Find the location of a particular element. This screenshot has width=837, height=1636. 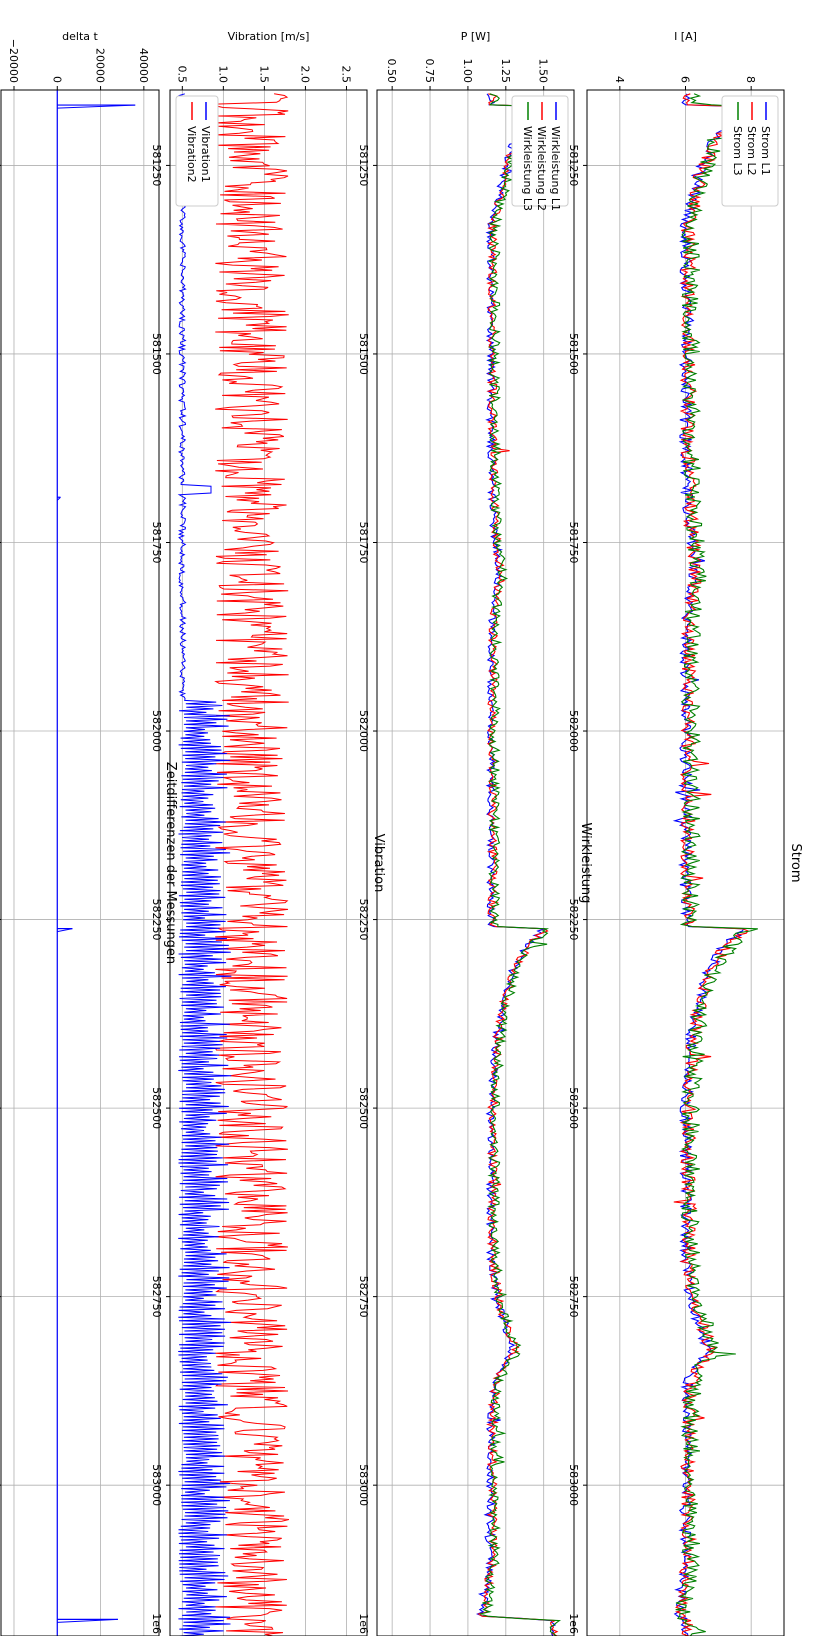

y-axis: 0.5 1.0 1.5 2.0 2.5 Vibration [m/s] is located at coordinates (263, 60).